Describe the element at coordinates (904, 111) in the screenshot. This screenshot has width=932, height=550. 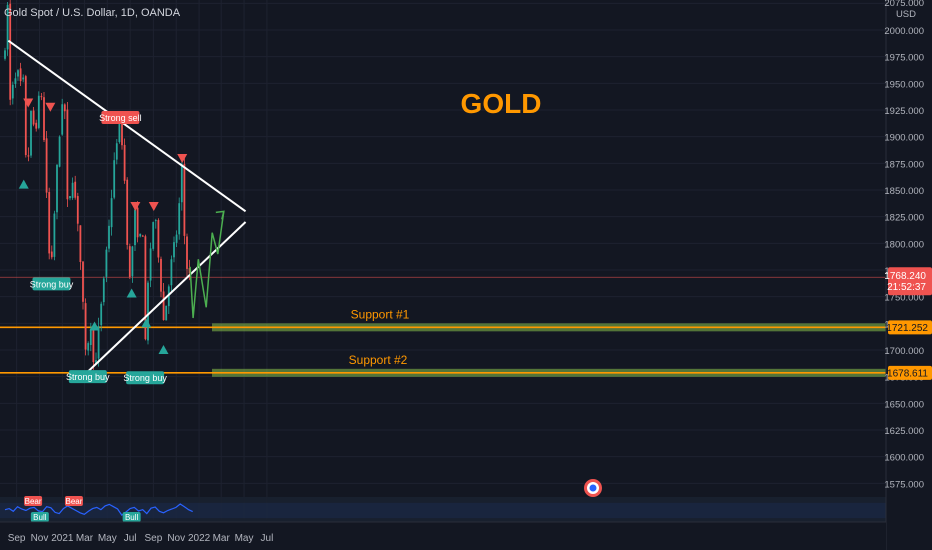
I see `price-tick-label: 1925.000` at that location.